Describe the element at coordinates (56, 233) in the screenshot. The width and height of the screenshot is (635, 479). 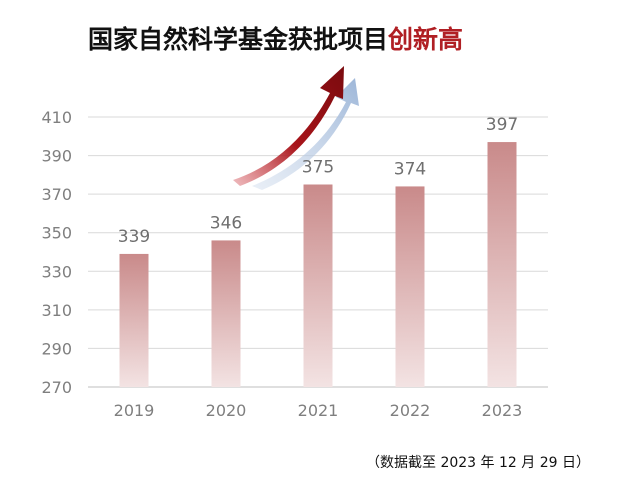
I see `y-tick-label: 350` at that location.